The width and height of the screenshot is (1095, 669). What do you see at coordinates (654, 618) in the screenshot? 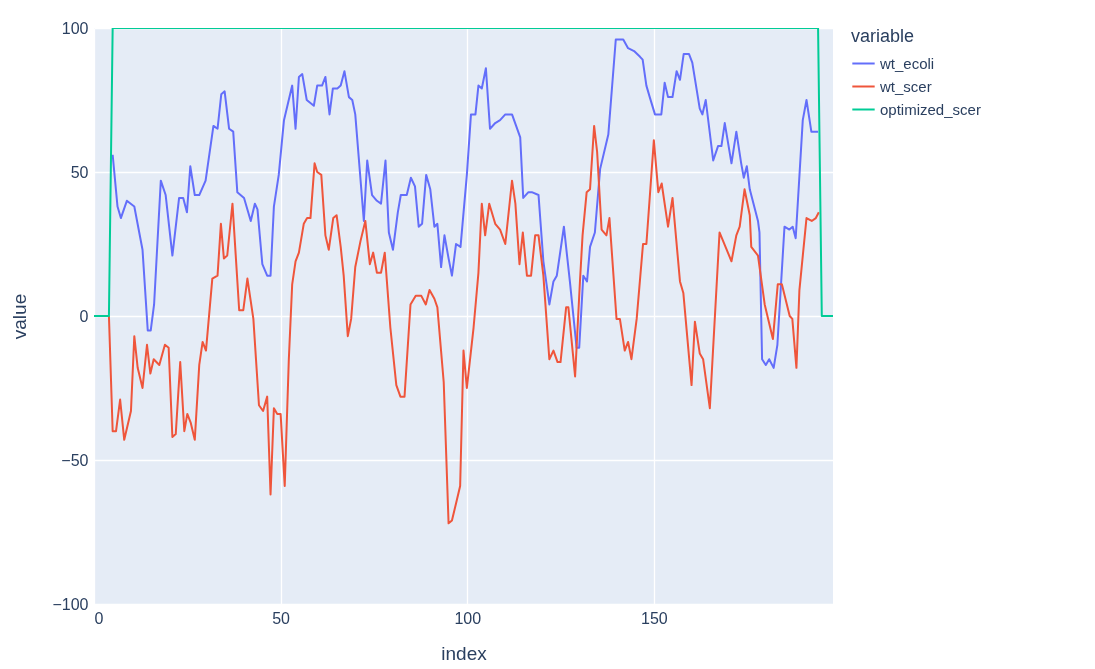
I see `x-tick-label: 150` at bounding box center [654, 618].